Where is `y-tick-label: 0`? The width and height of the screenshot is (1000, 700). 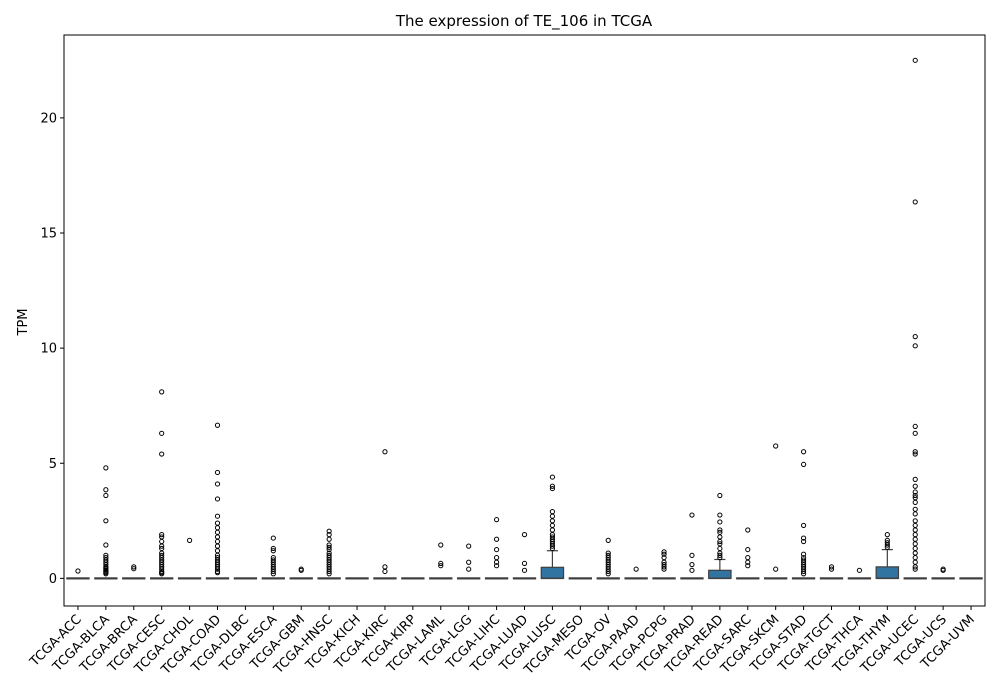
y-tick-label: 0 is located at coordinates (53, 579).